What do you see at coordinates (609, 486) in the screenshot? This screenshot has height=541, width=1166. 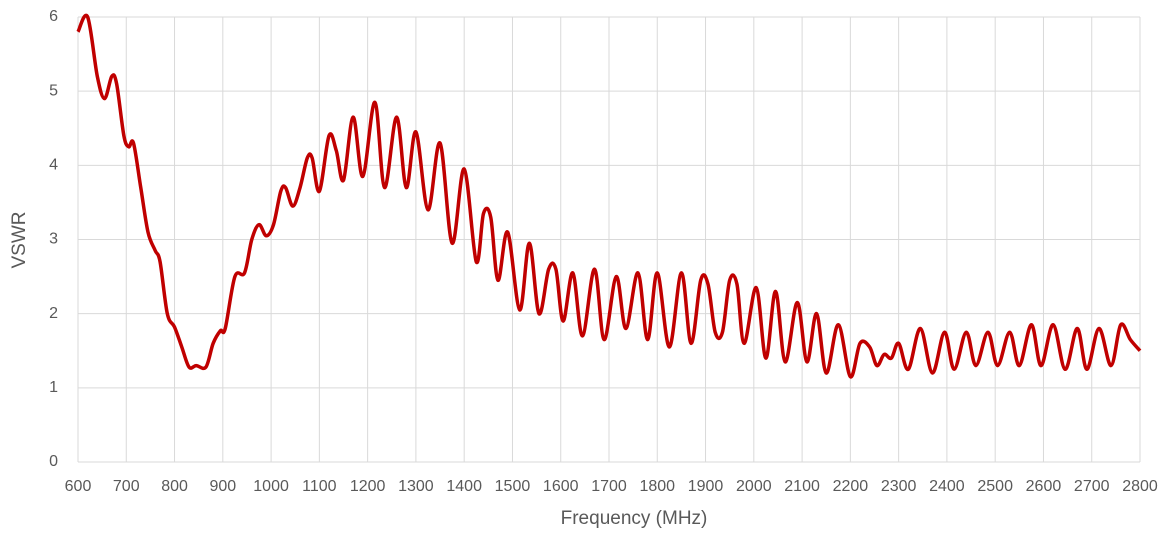 I see `x-tick-label: 1700` at bounding box center [609, 486].